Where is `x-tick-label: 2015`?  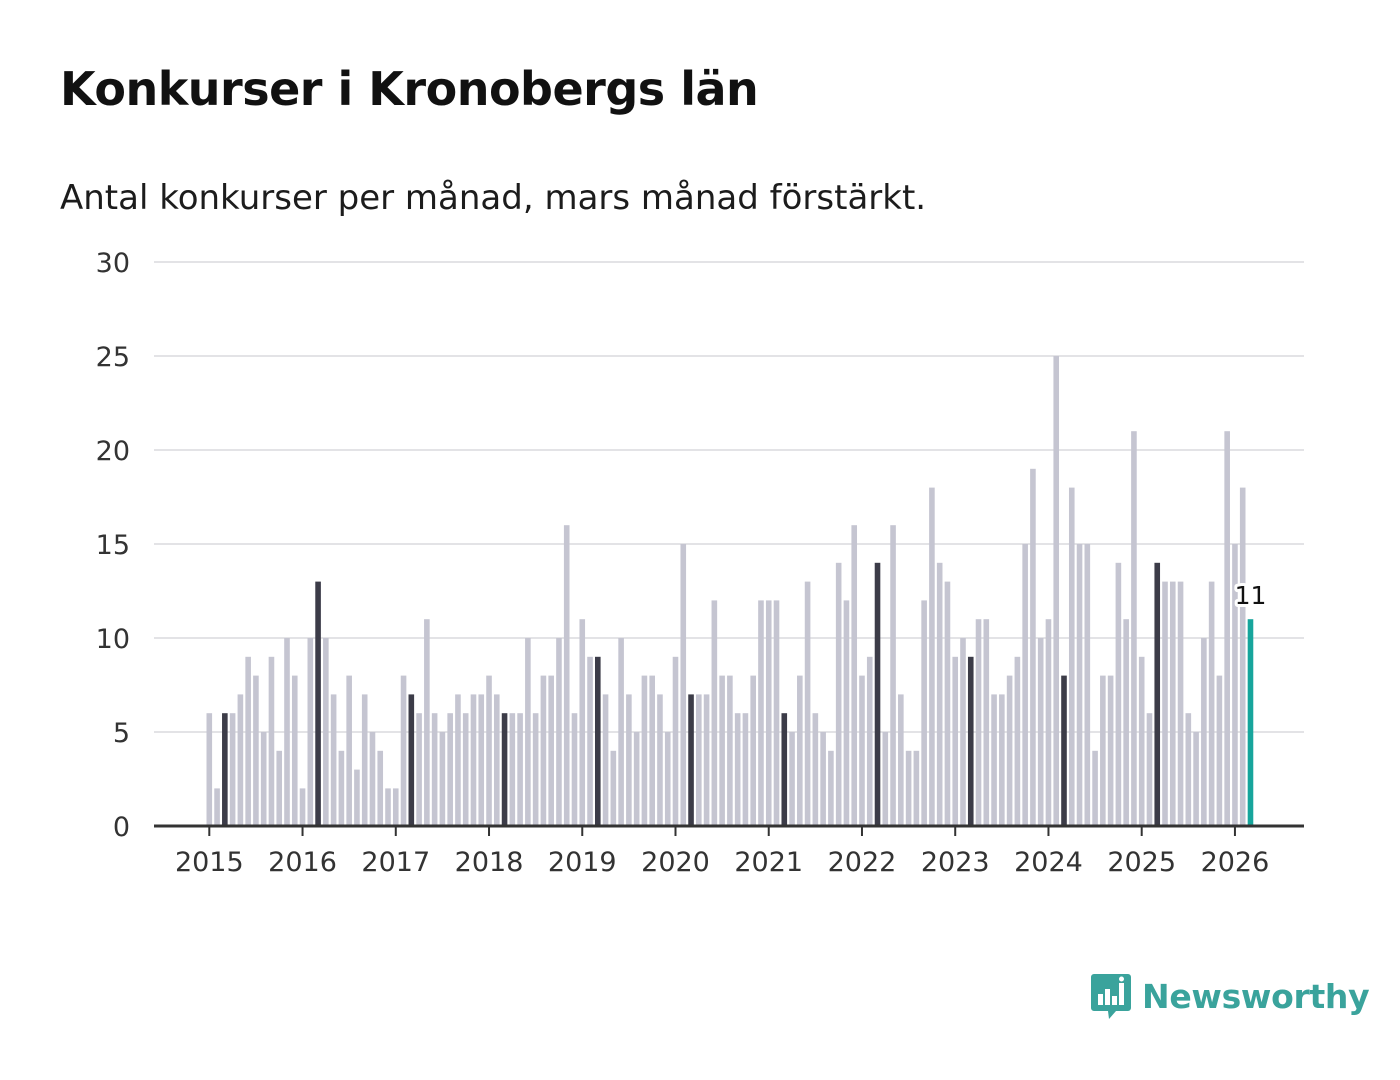 x-tick-label: 2015 is located at coordinates (209, 862).